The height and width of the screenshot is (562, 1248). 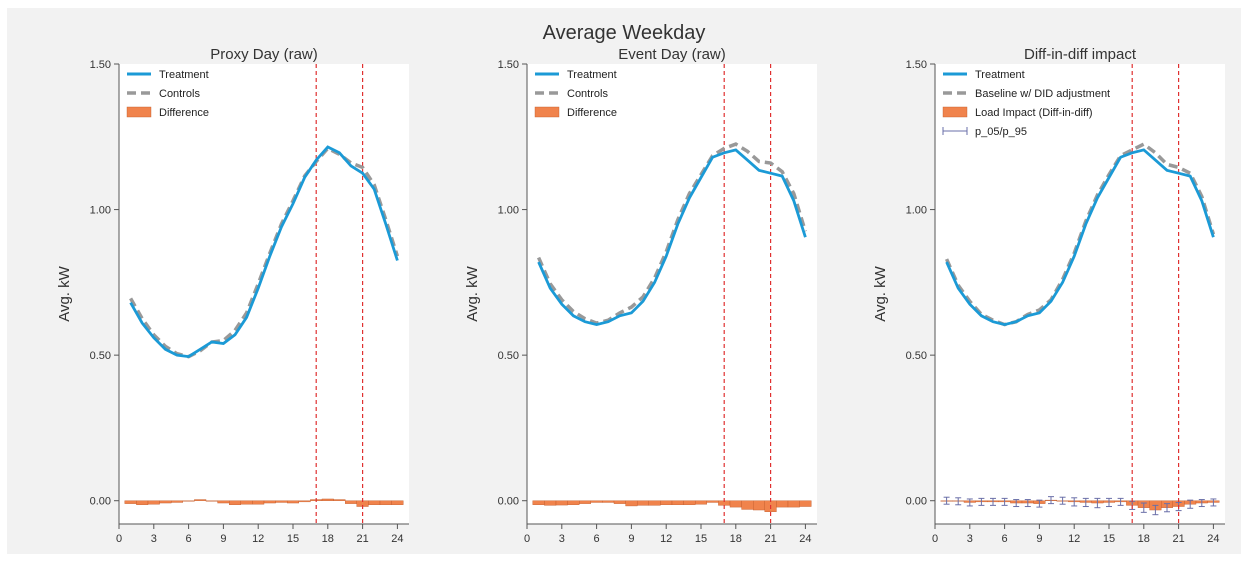 What do you see at coordinates (624, 33) in the screenshot?
I see `figure-suptitle: Average Weekday` at bounding box center [624, 33].